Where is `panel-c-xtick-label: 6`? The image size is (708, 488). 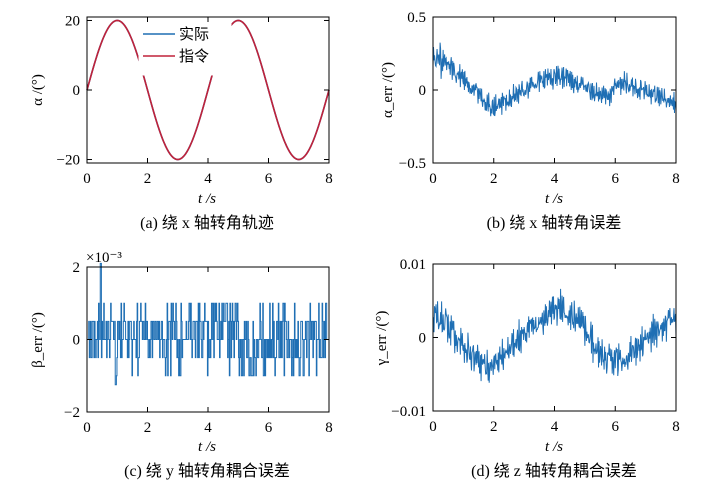 panel-c-xtick-label: 6 is located at coordinates (269, 428).